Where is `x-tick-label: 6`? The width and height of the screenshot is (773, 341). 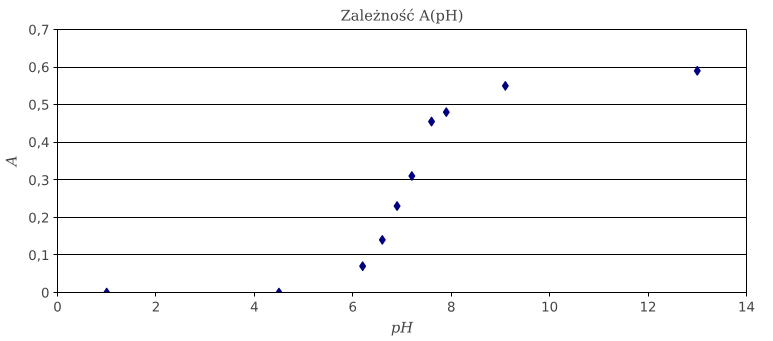
x-tick-label: 6 is located at coordinates (353, 308).